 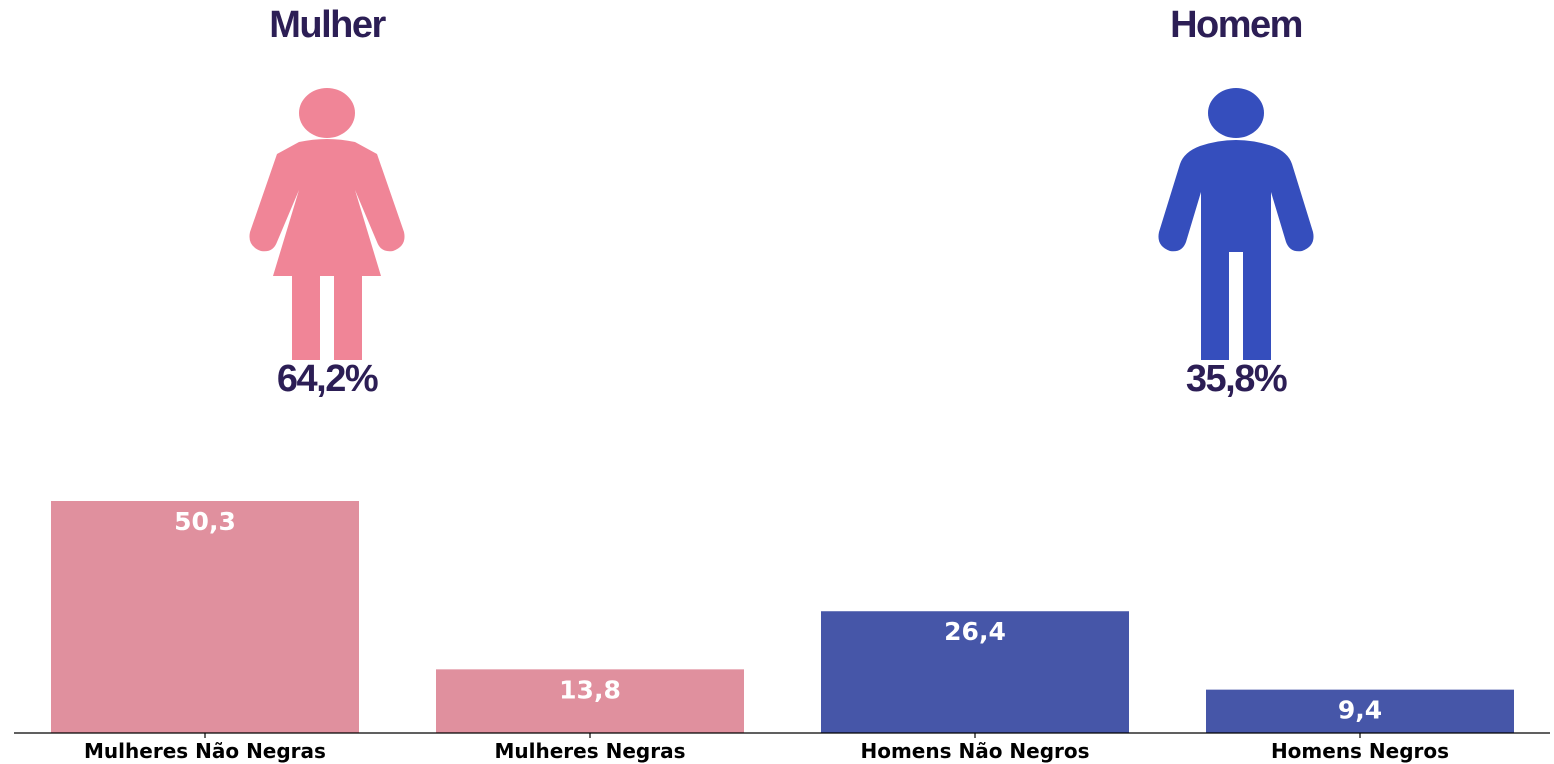 I want to click on x-tick-label: Mulheres Negras, so click(x=590, y=751).